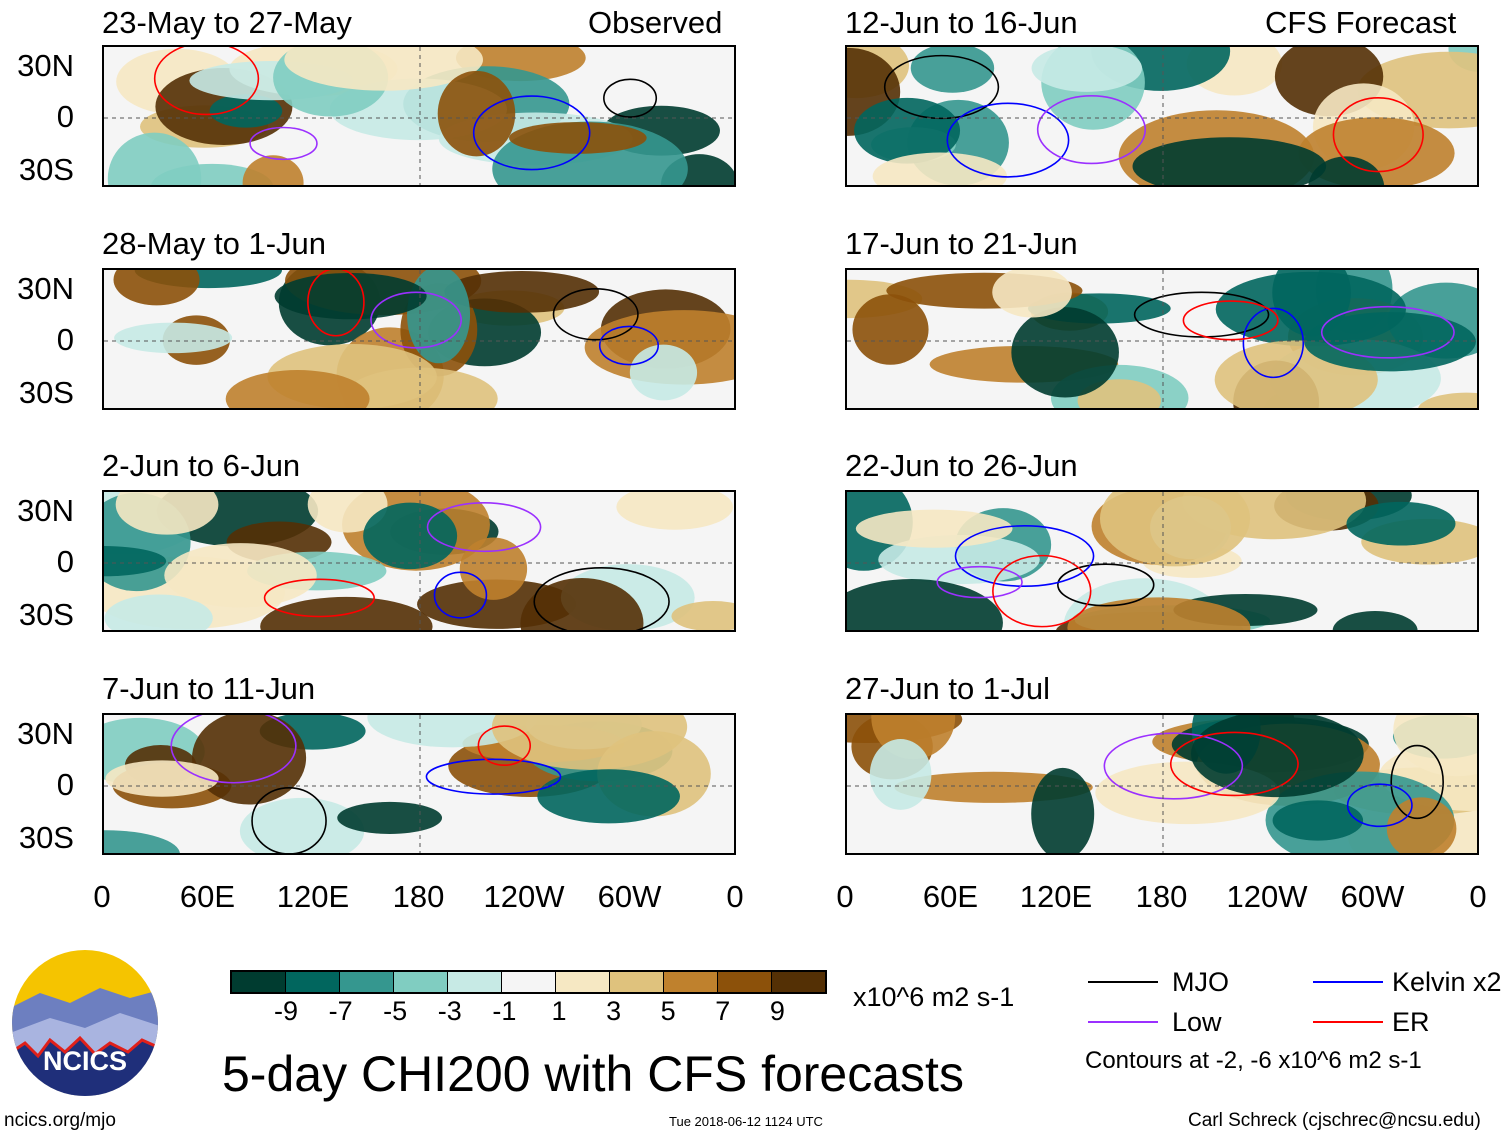 The width and height of the screenshot is (1510, 1137). What do you see at coordinates (934, 997) in the screenshot?
I see `colorbar-units: x10^6 m2 s-1` at bounding box center [934, 997].